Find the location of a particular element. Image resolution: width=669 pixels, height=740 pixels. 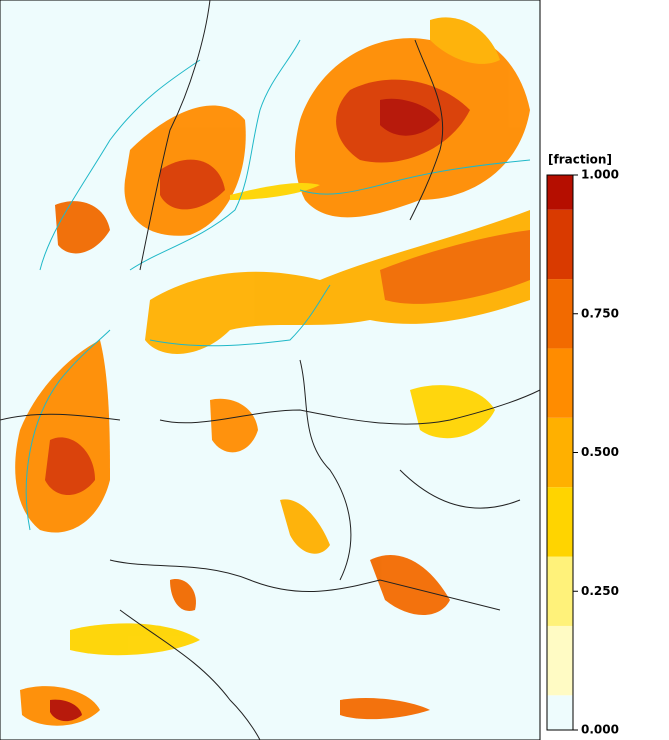

colorbar: 0.000 0.250 0.500 0.750 1.000 is located at coordinates (582, 452).